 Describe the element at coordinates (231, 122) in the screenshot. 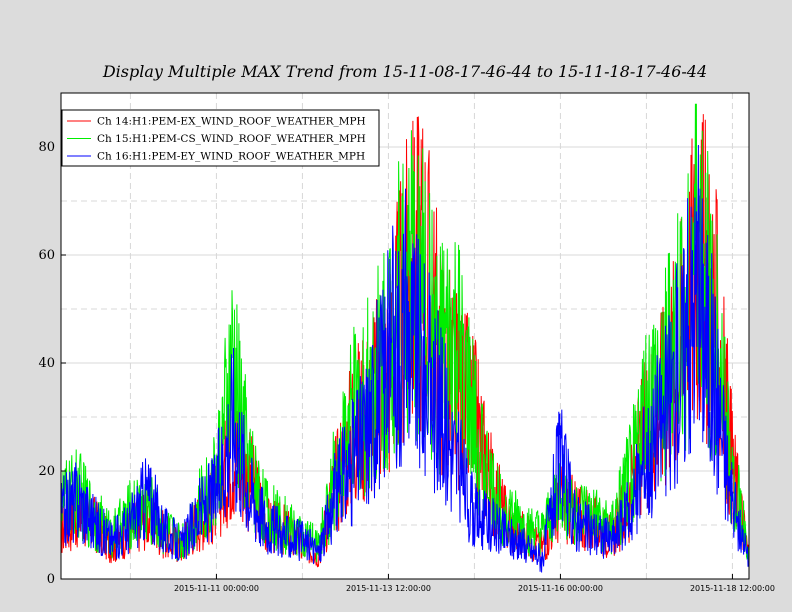

I see `legend-entry: Ch 14:H1:PEM-EX_WIND_ROOF_WEATHER_MPH` at that location.